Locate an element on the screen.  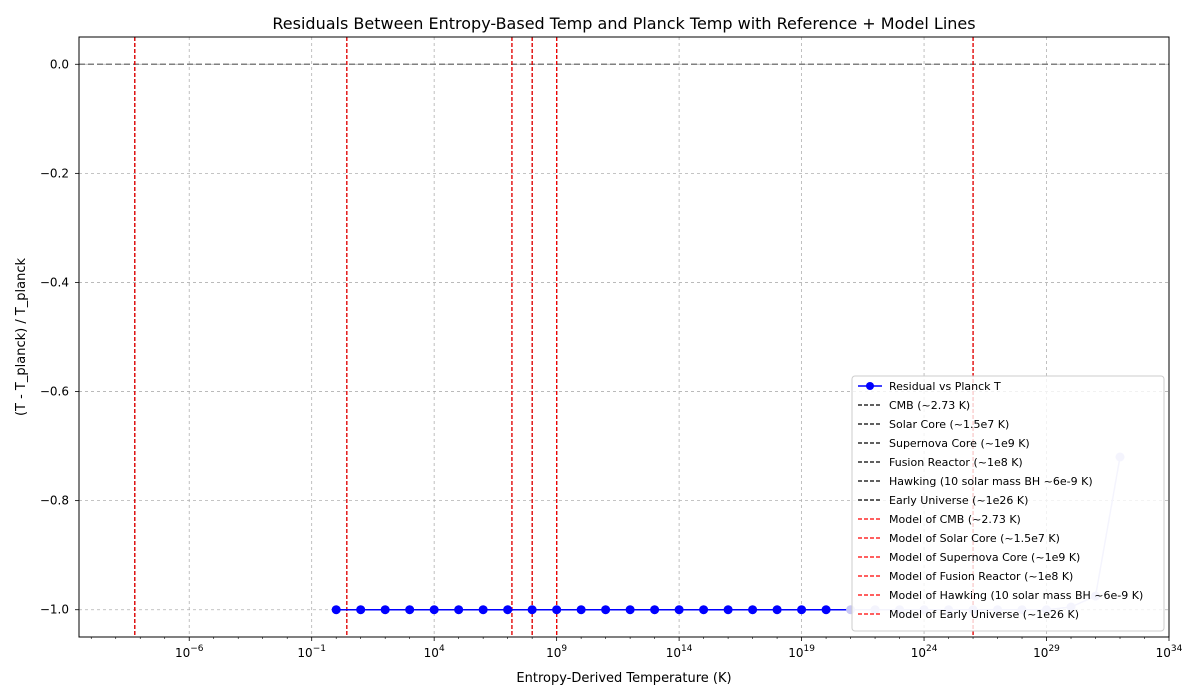
legend-box is located at coordinates (1008, 503).